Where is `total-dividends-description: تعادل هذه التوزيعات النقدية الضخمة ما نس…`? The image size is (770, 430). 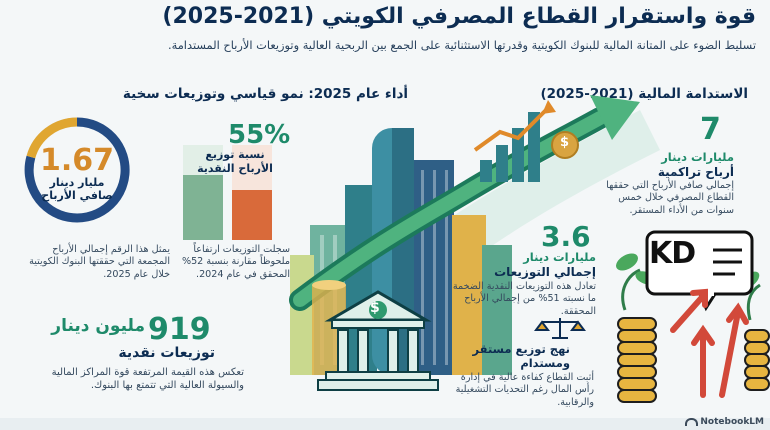
total-dividends-description: تعادل هذه التوزيعات النقدية الضخمة ما نس… is located at coordinates (524, 299).